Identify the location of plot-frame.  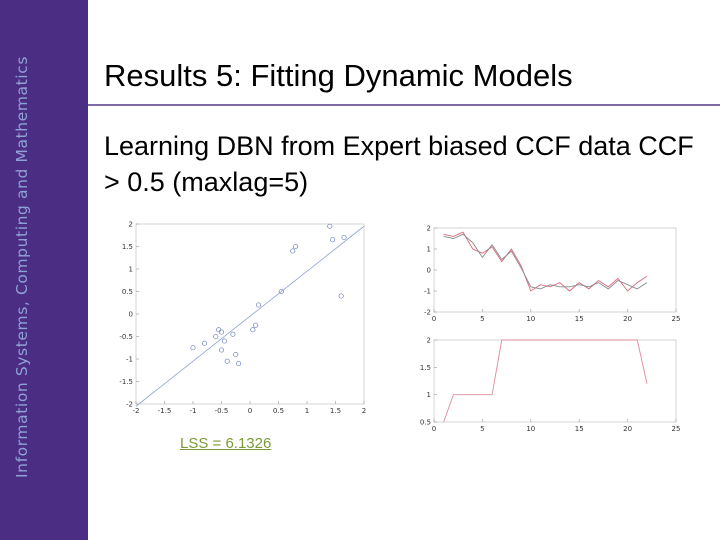
(250, 314).